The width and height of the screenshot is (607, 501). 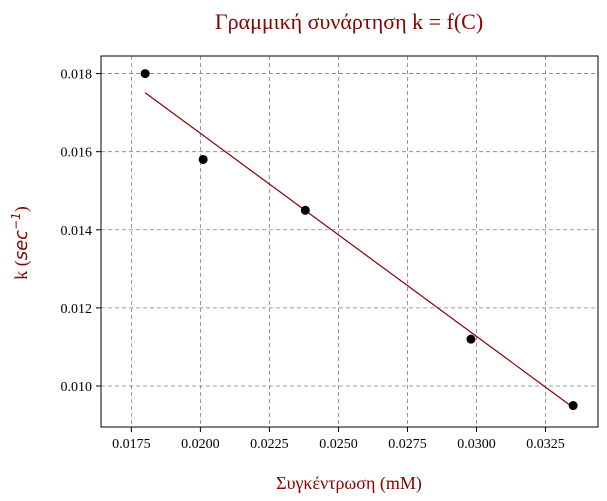 I want to click on x-tick-label: 0.0325, so click(x=545, y=444).